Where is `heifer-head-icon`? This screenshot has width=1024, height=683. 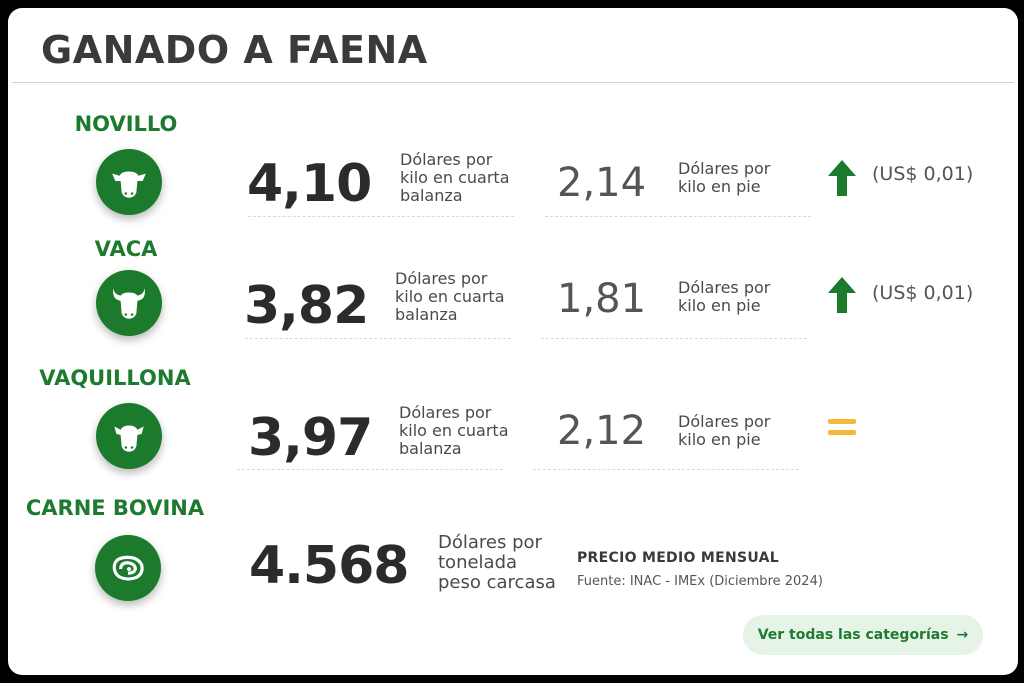
heifer-head-icon is located at coordinates (129, 436).